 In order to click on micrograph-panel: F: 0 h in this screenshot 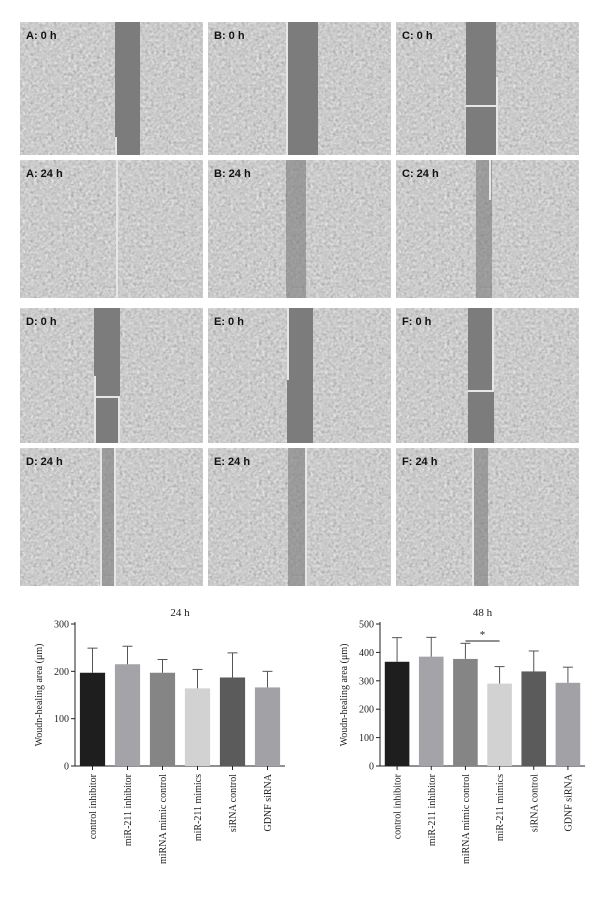, I will do `click(487, 375)`.